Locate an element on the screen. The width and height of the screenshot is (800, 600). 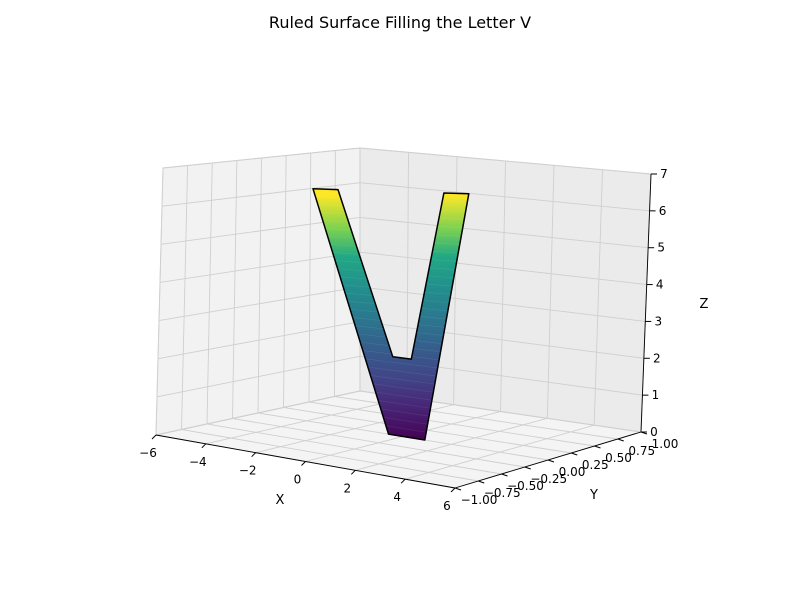
y-tick-label: 0.75 is located at coordinates (641, 451).